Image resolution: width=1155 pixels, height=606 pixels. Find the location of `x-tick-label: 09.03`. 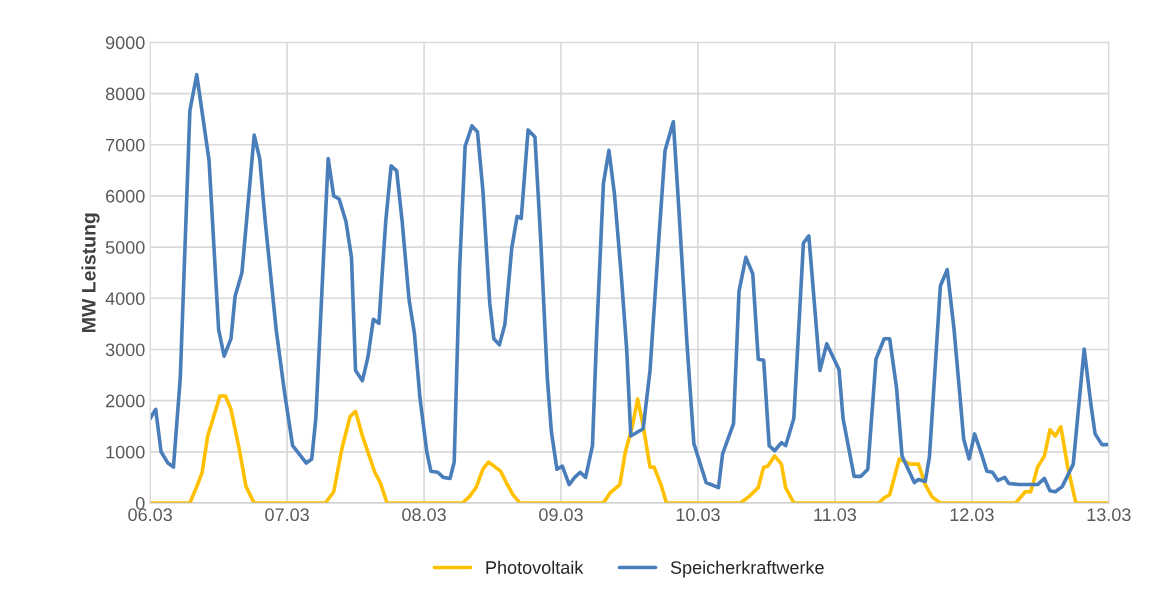

x-tick-label: 09.03 is located at coordinates (561, 515).